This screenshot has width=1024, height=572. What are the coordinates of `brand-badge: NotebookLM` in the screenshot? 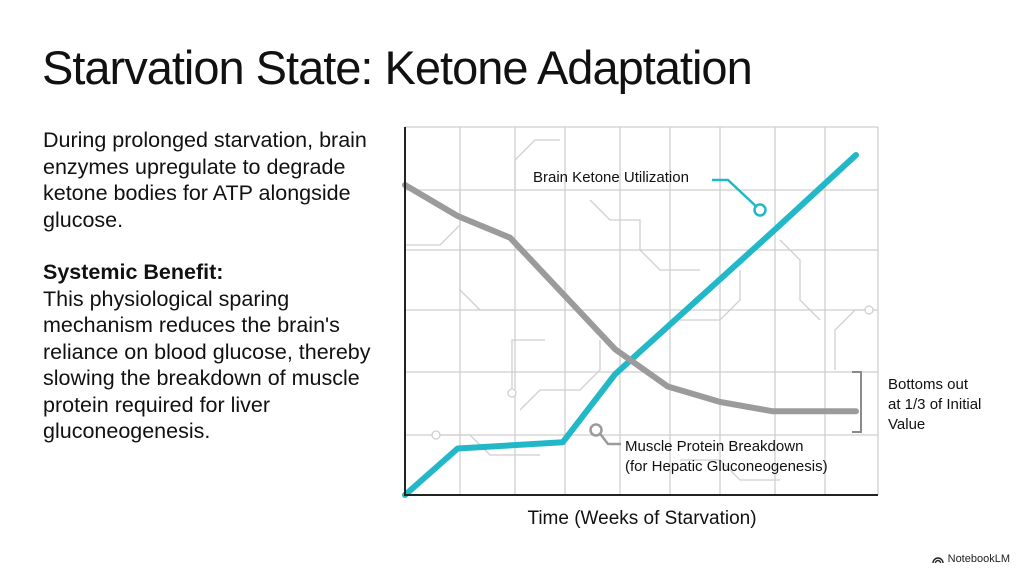 It's located at (970, 559).